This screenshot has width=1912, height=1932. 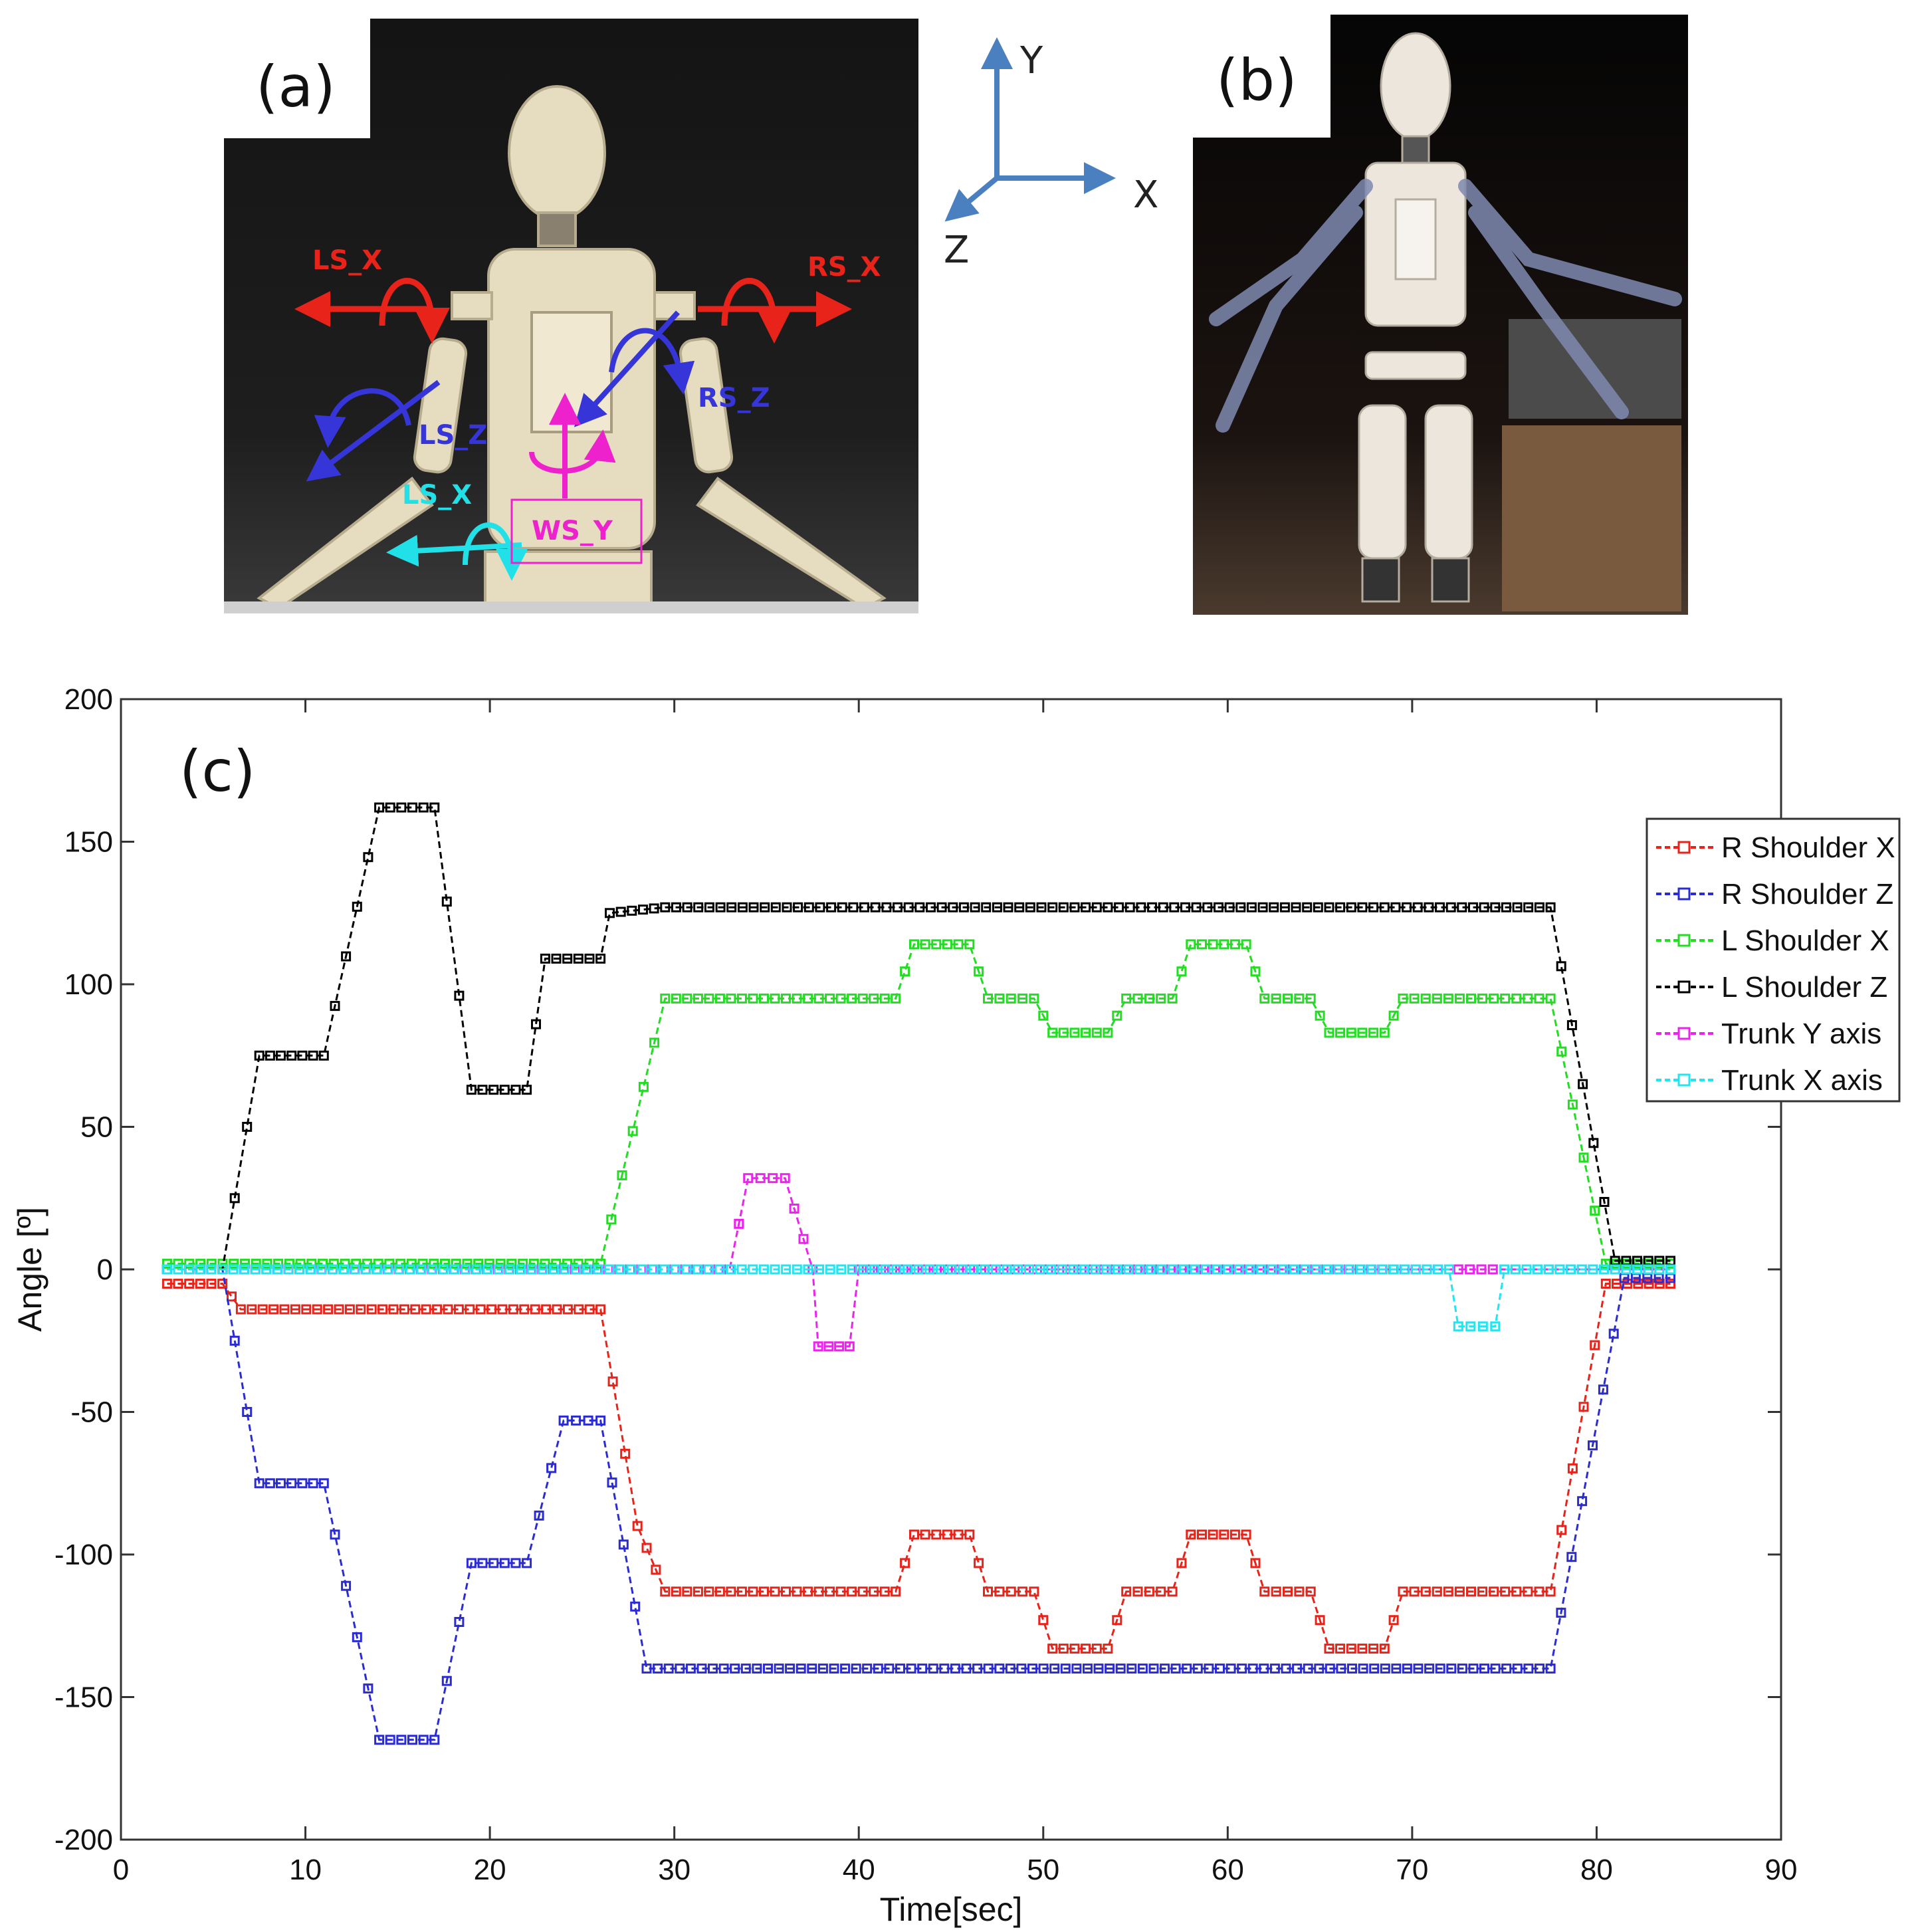 I want to click on ls-x-label: LS_X, so click(x=347, y=260).